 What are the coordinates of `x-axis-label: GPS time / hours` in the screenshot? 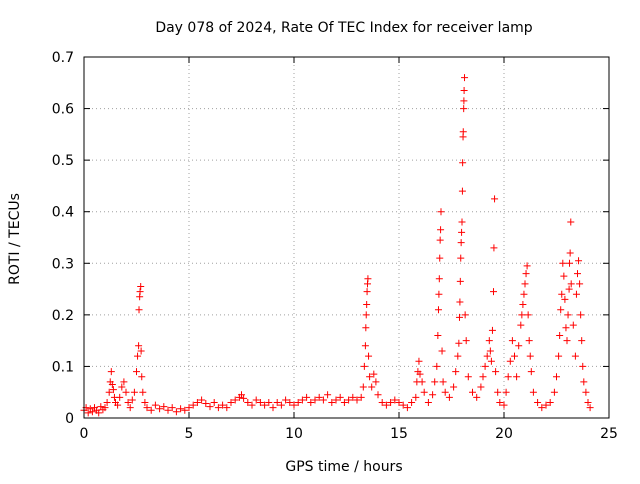 It's located at (343, 467).